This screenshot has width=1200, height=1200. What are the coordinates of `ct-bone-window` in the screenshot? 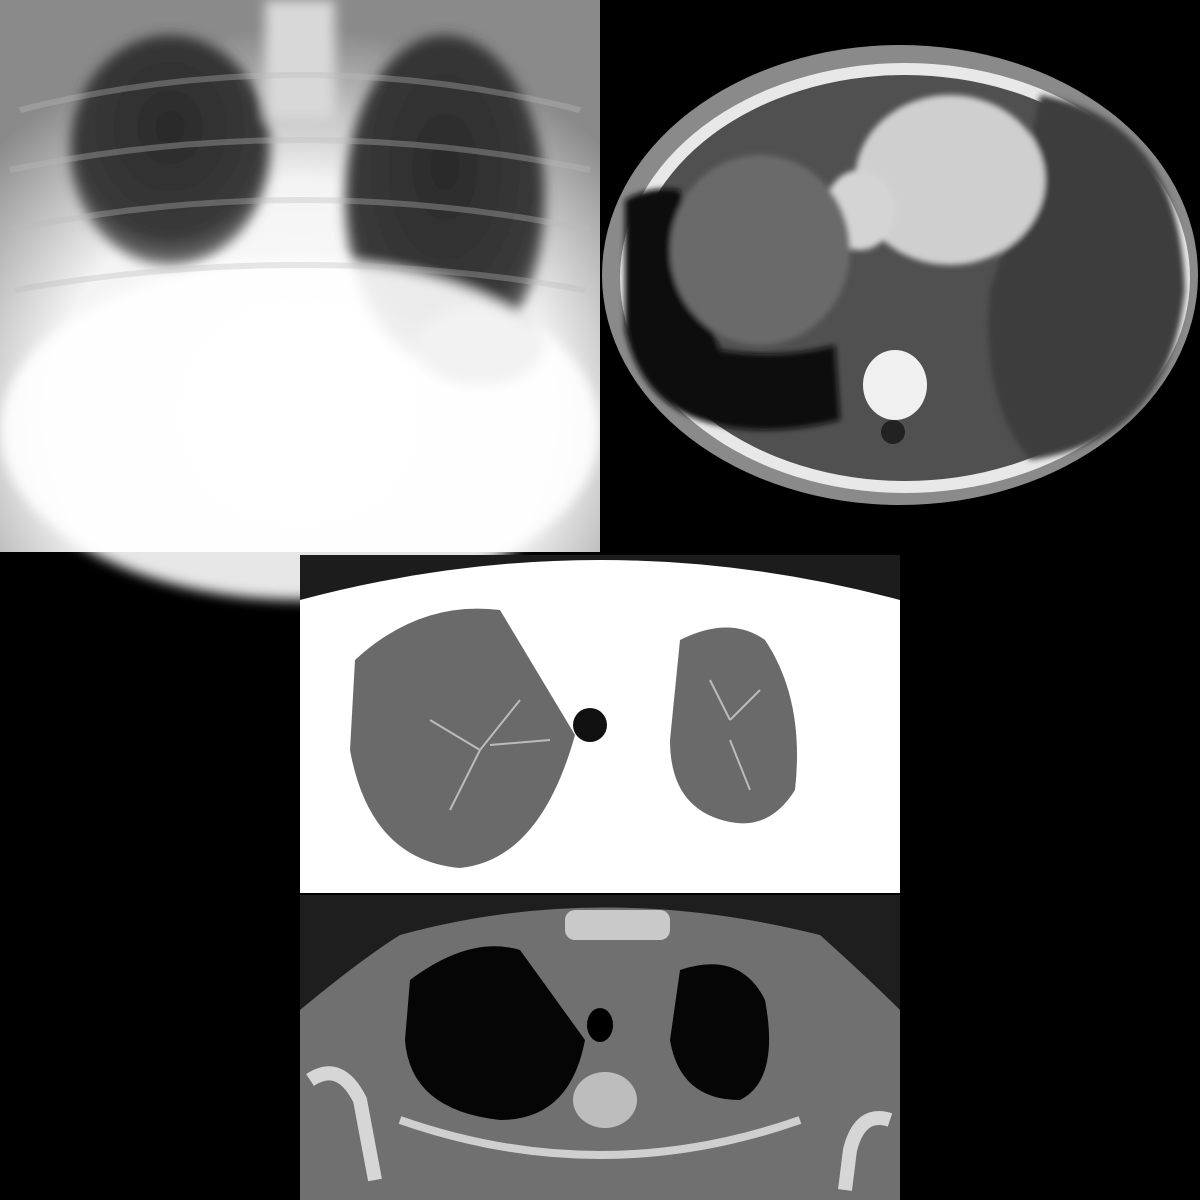 It's located at (600, 1047).